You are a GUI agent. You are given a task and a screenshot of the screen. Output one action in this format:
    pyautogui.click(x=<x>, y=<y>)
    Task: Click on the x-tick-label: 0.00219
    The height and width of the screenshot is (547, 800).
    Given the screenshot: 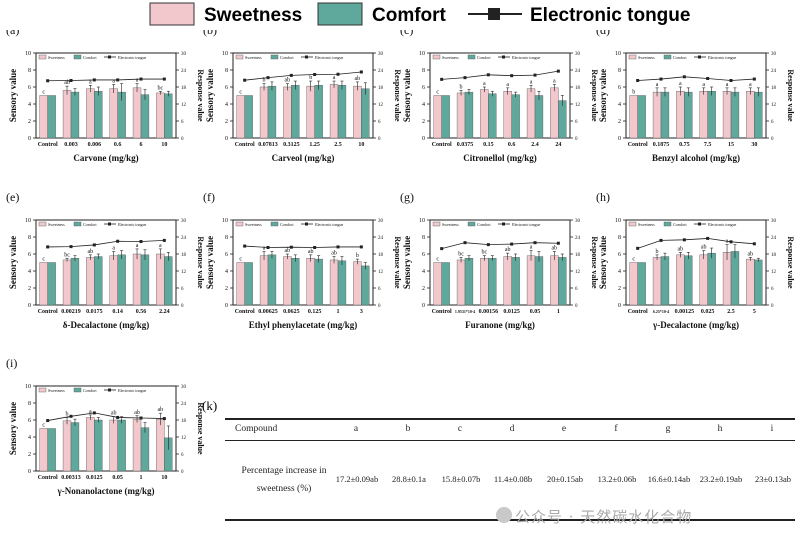 What is the action you would take?
    pyautogui.click(x=71, y=312)
    